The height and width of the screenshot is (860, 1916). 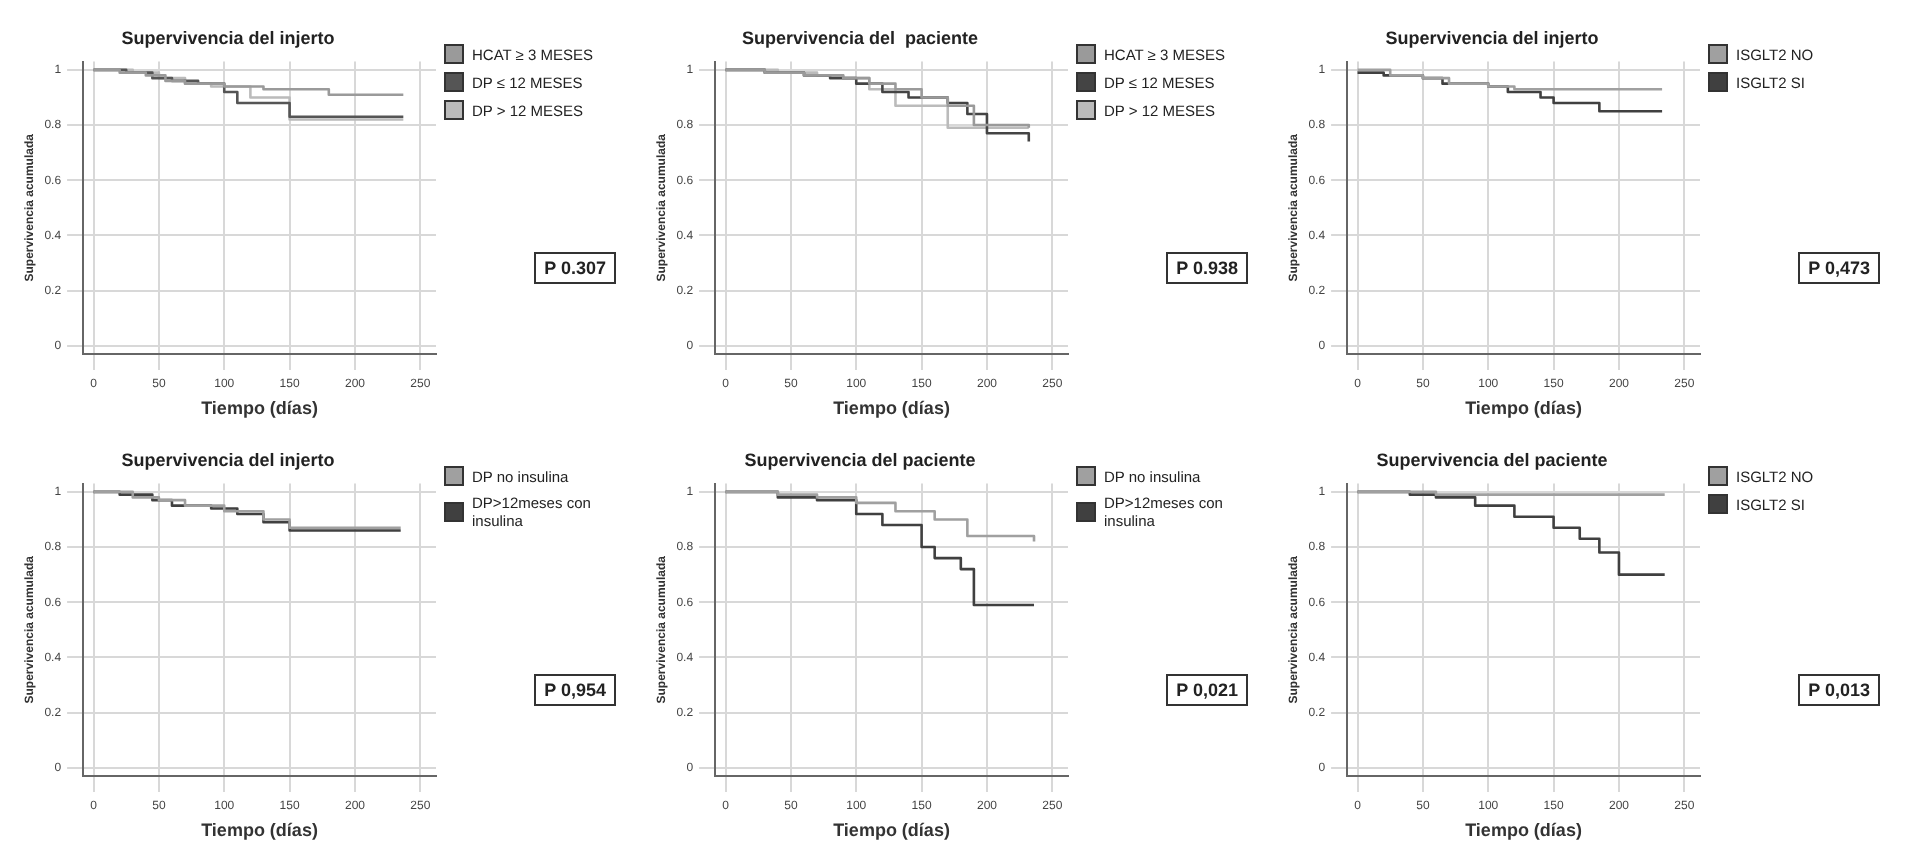 I want to click on text: P 0.938, so click(x=1207, y=268).